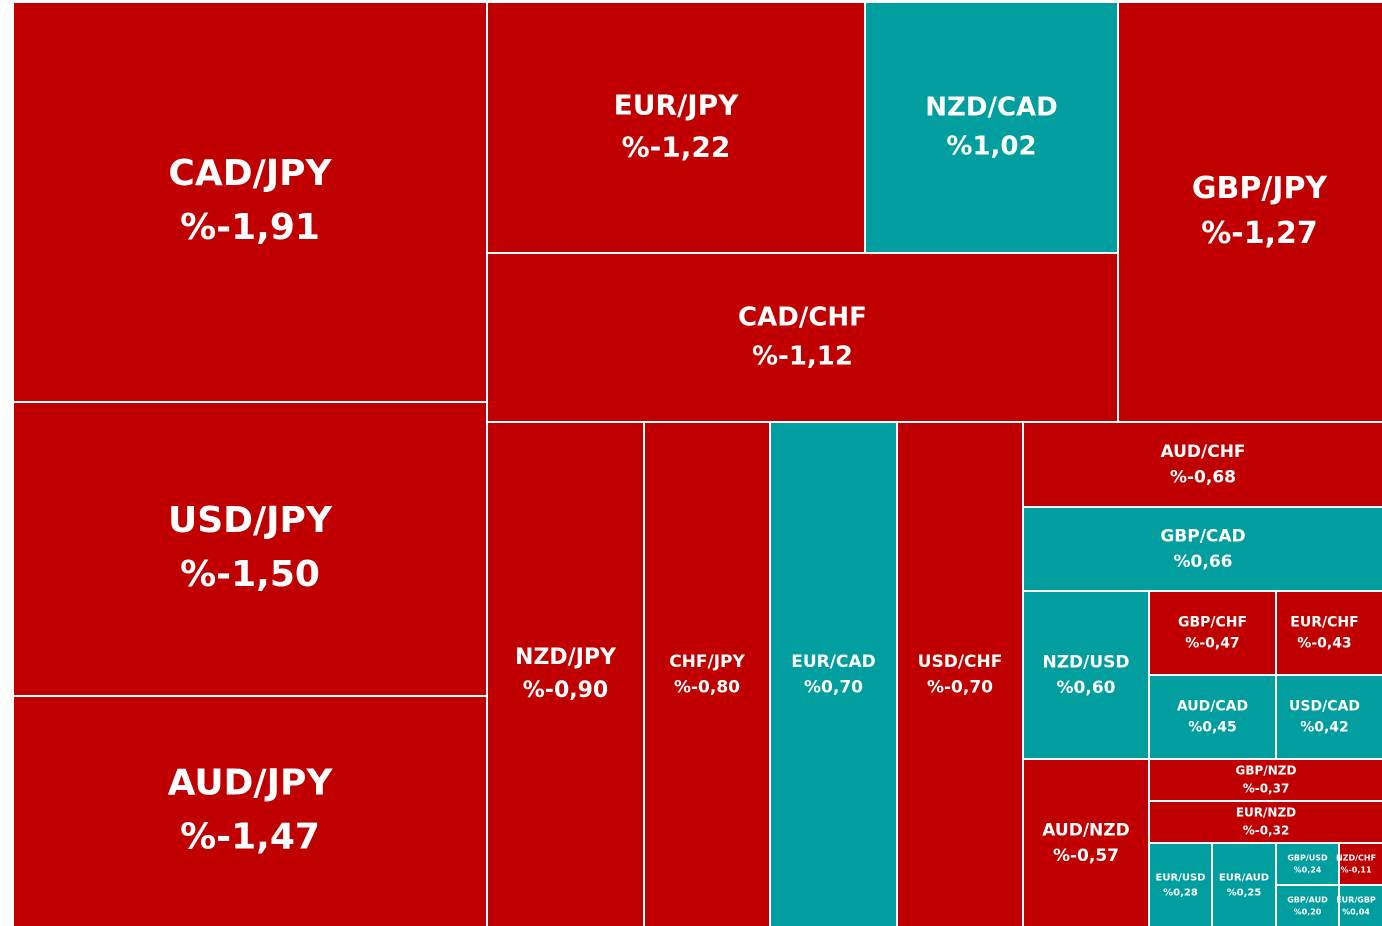 This screenshot has height=926, width=1382. I want to click on tile-value-label: %-0,68, so click(1203, 477).